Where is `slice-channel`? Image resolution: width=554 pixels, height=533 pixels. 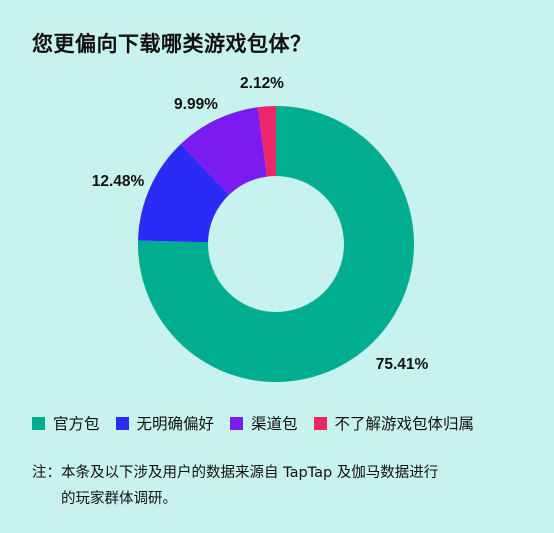
slice-channel is located at coordinates (223, 151).